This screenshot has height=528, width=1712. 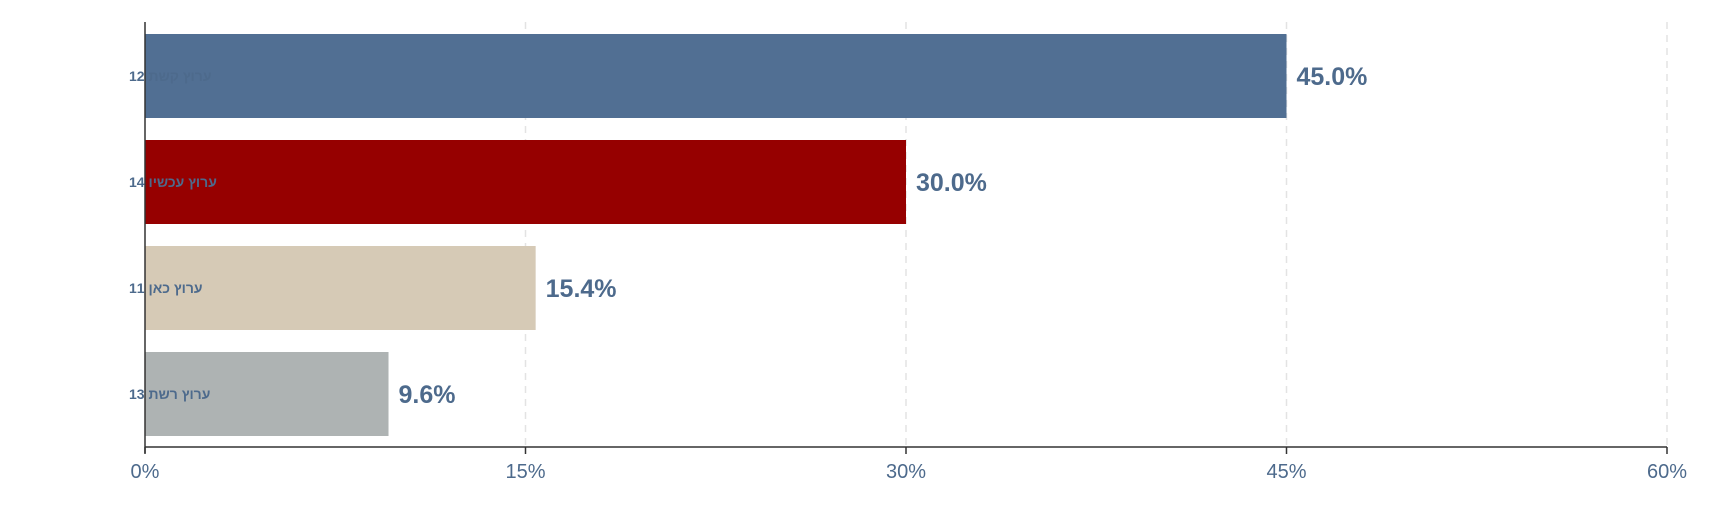 What do you see at coordinates (581, 289) in the screenshot?
I see `value-label: 15.4%` at bounding box center [581, 289].